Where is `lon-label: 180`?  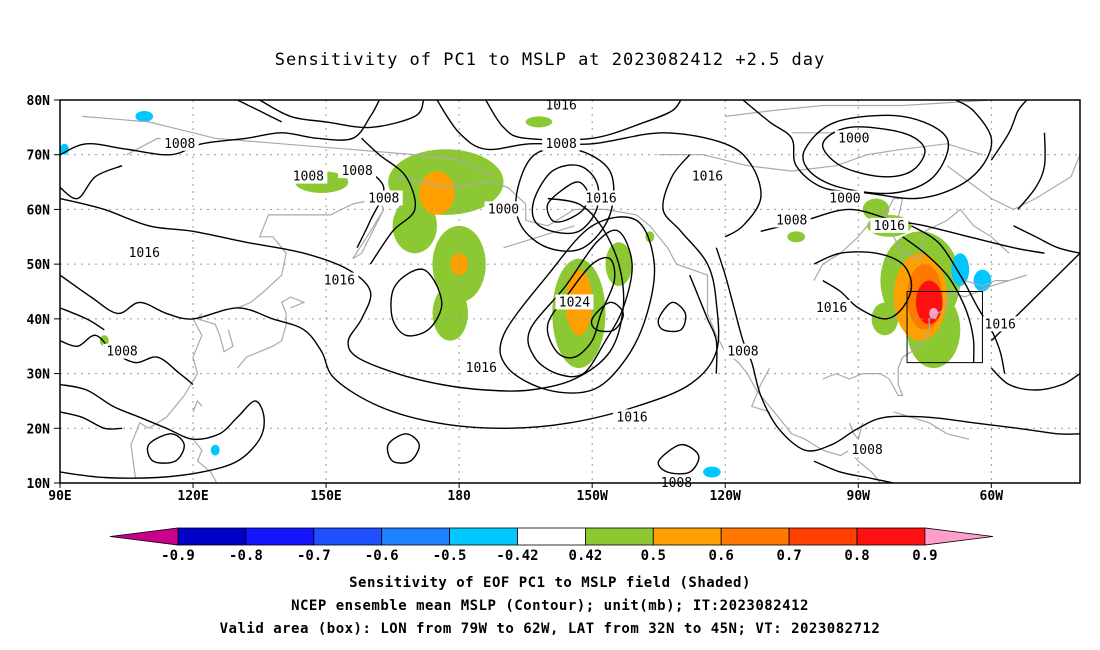
lon-label: 180 is located at coordinates (459, 496).